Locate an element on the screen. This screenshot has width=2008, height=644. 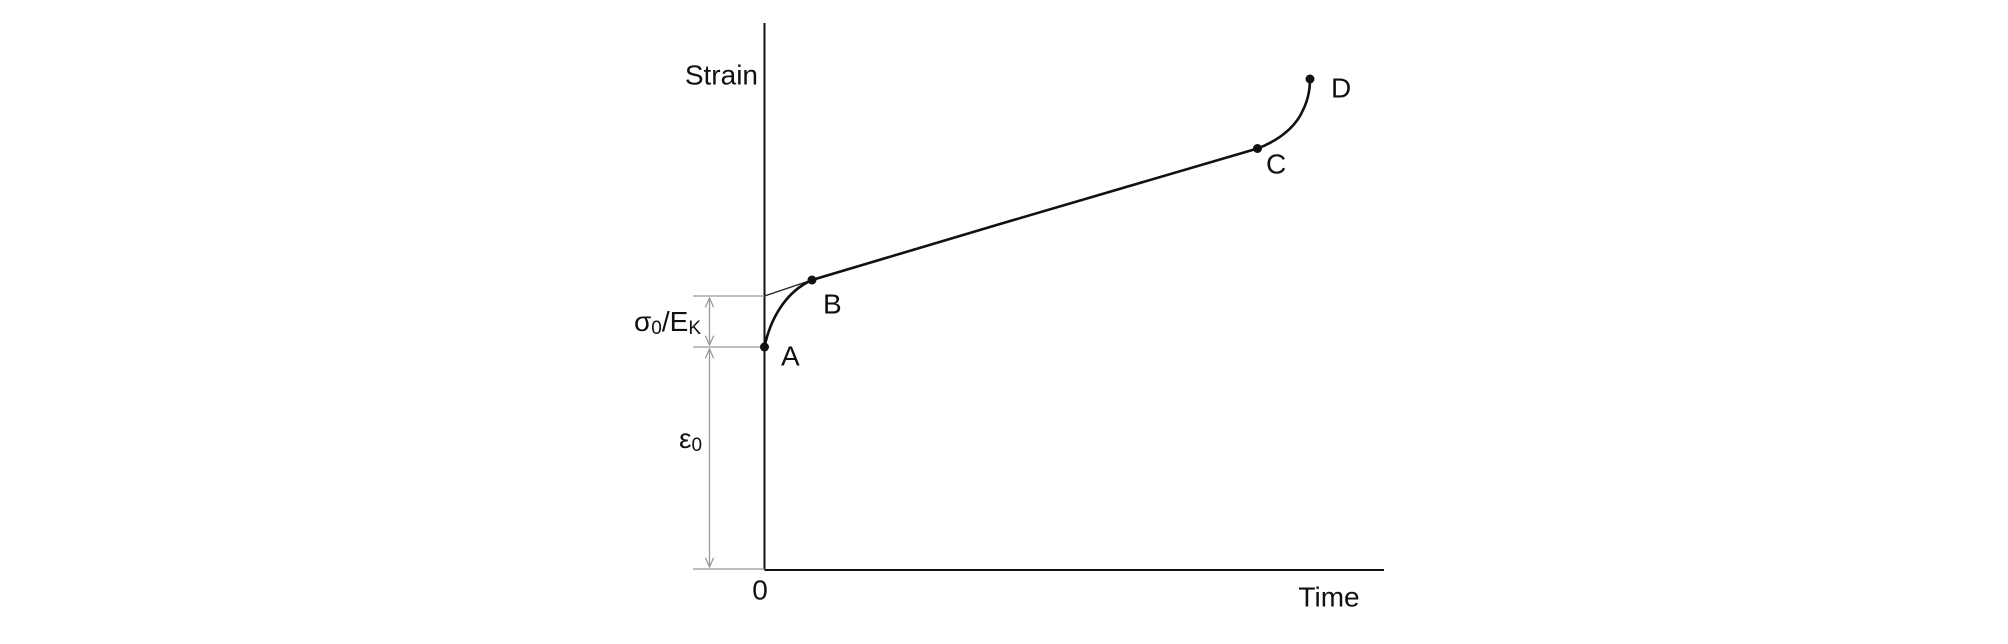
sigma-label: σ0/EK is located at coordinates (667, 322).